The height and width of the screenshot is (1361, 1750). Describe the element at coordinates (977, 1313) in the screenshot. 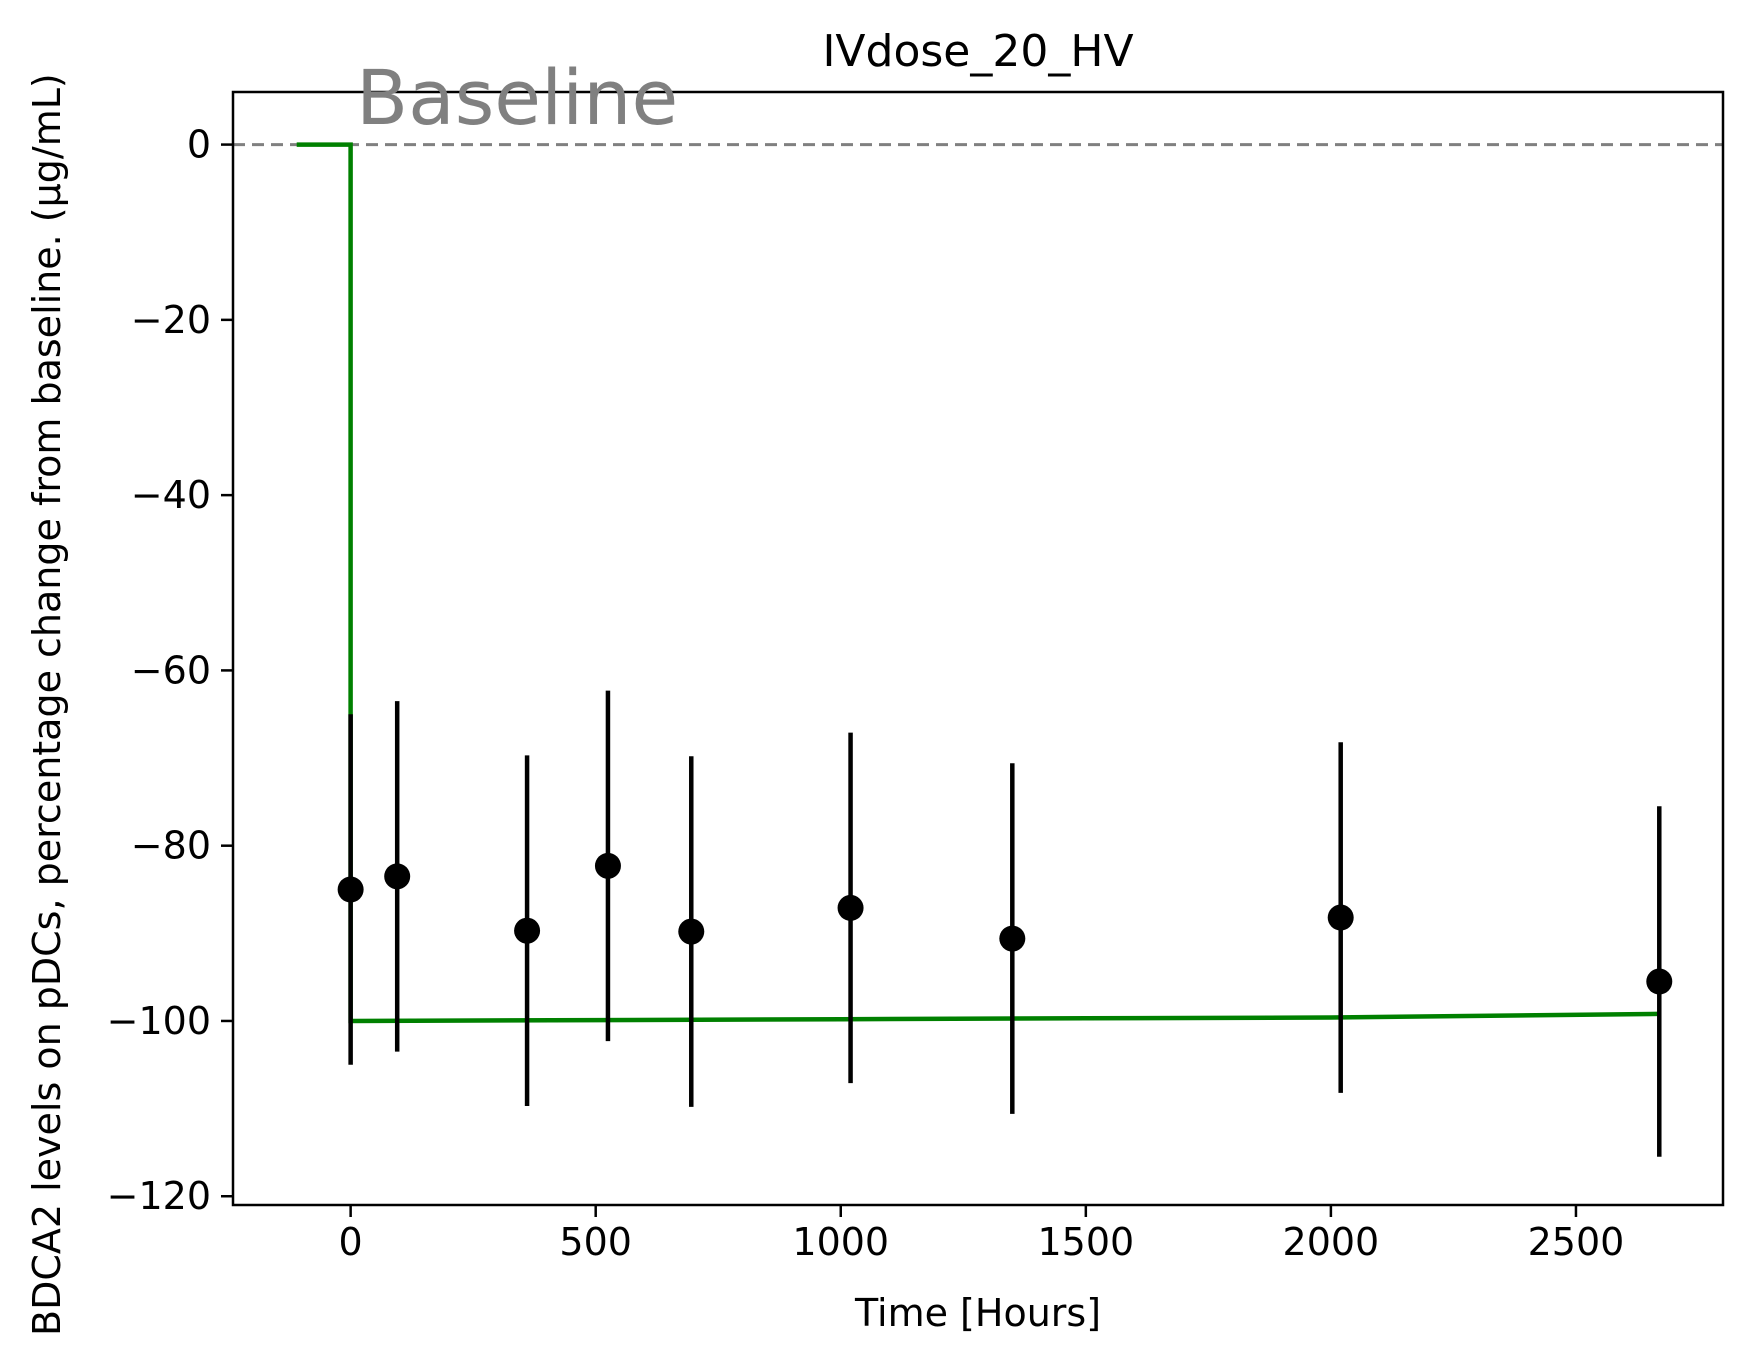

I see `x-axis-label: Time [Hours]` at that location.